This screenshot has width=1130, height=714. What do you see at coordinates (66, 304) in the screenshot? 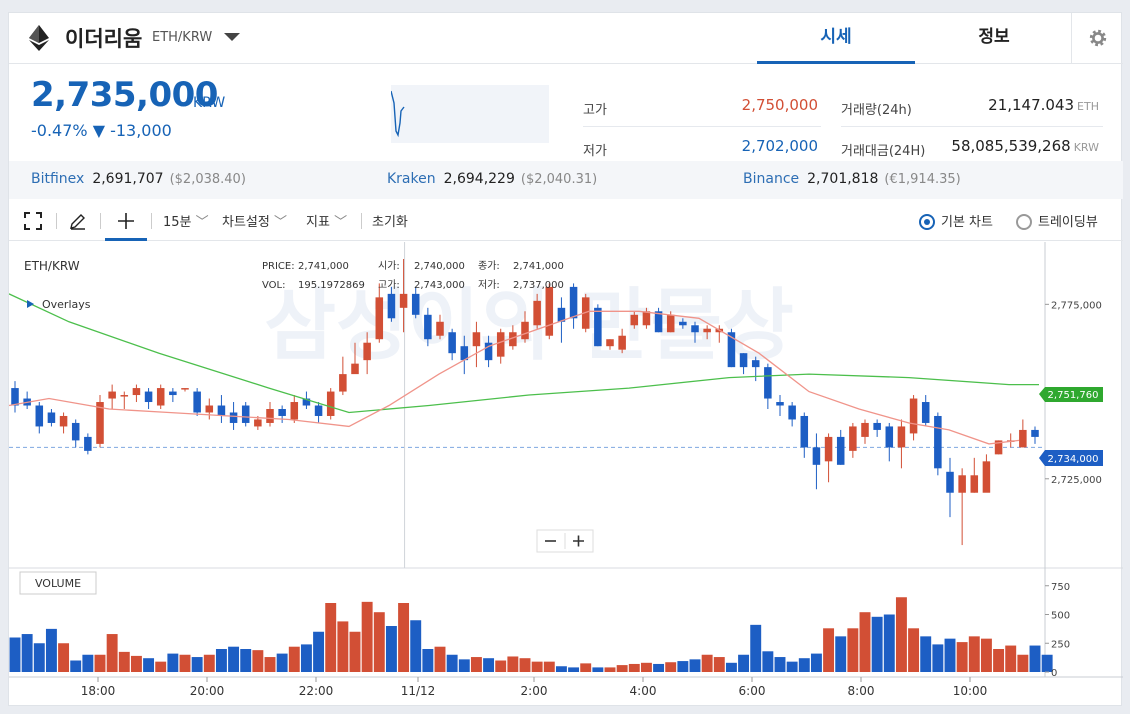
I see `overlays-toggle: Overlays` at bounding box center [66, 304].